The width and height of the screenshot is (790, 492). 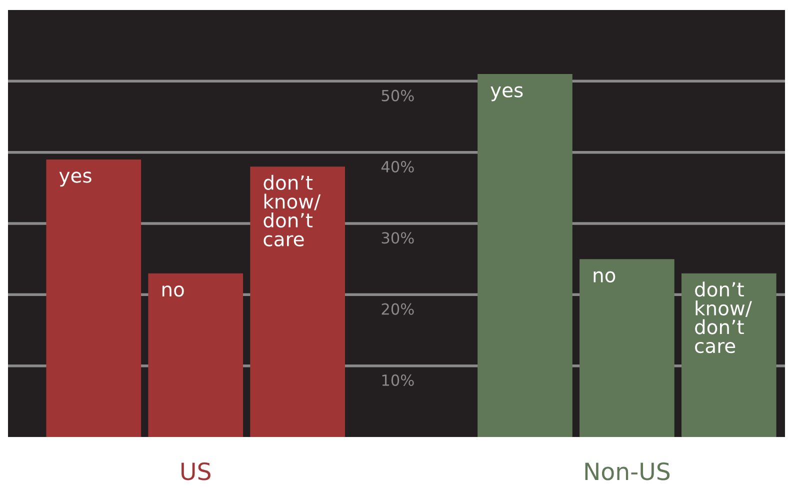 What do you see at coordinates (398, 309) in the screenshot?
I see `y-tick-label: 20%` at bounding box center [398, 309].